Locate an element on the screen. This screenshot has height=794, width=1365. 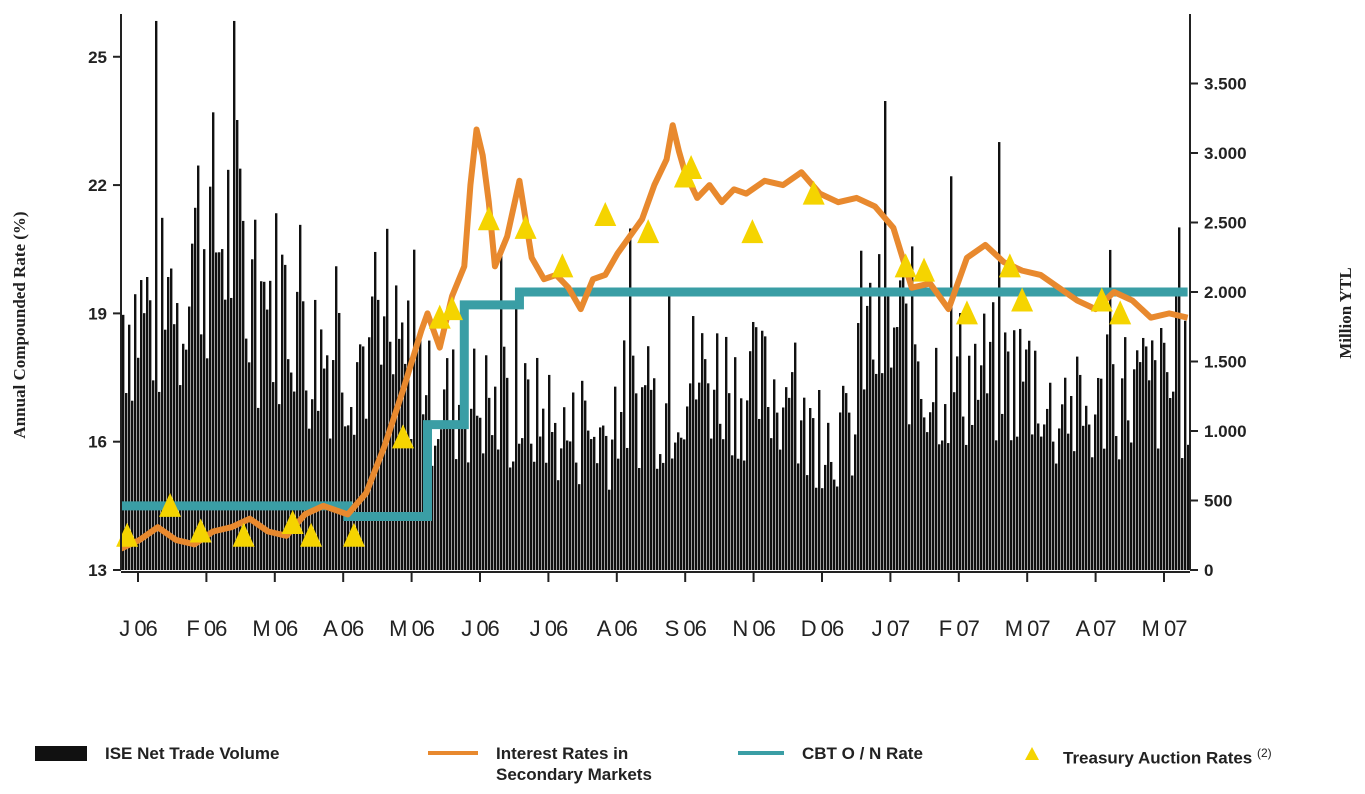
y-tick-label: 13 is located at coordinates (97, 570).